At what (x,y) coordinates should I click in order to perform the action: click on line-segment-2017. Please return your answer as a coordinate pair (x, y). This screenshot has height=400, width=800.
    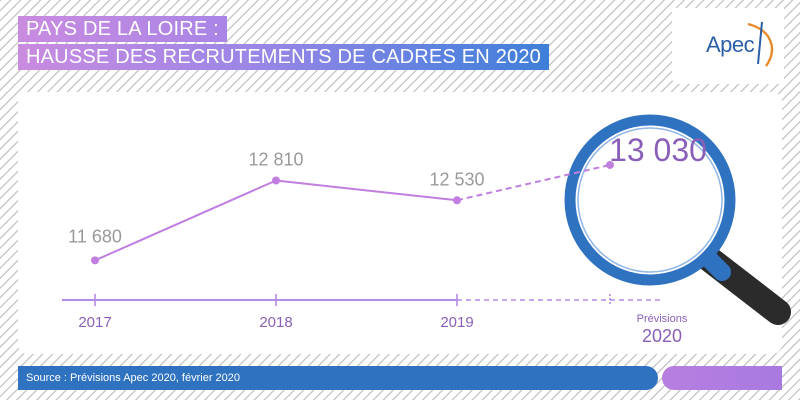
    Looking at the image, I should click on (185, 220).